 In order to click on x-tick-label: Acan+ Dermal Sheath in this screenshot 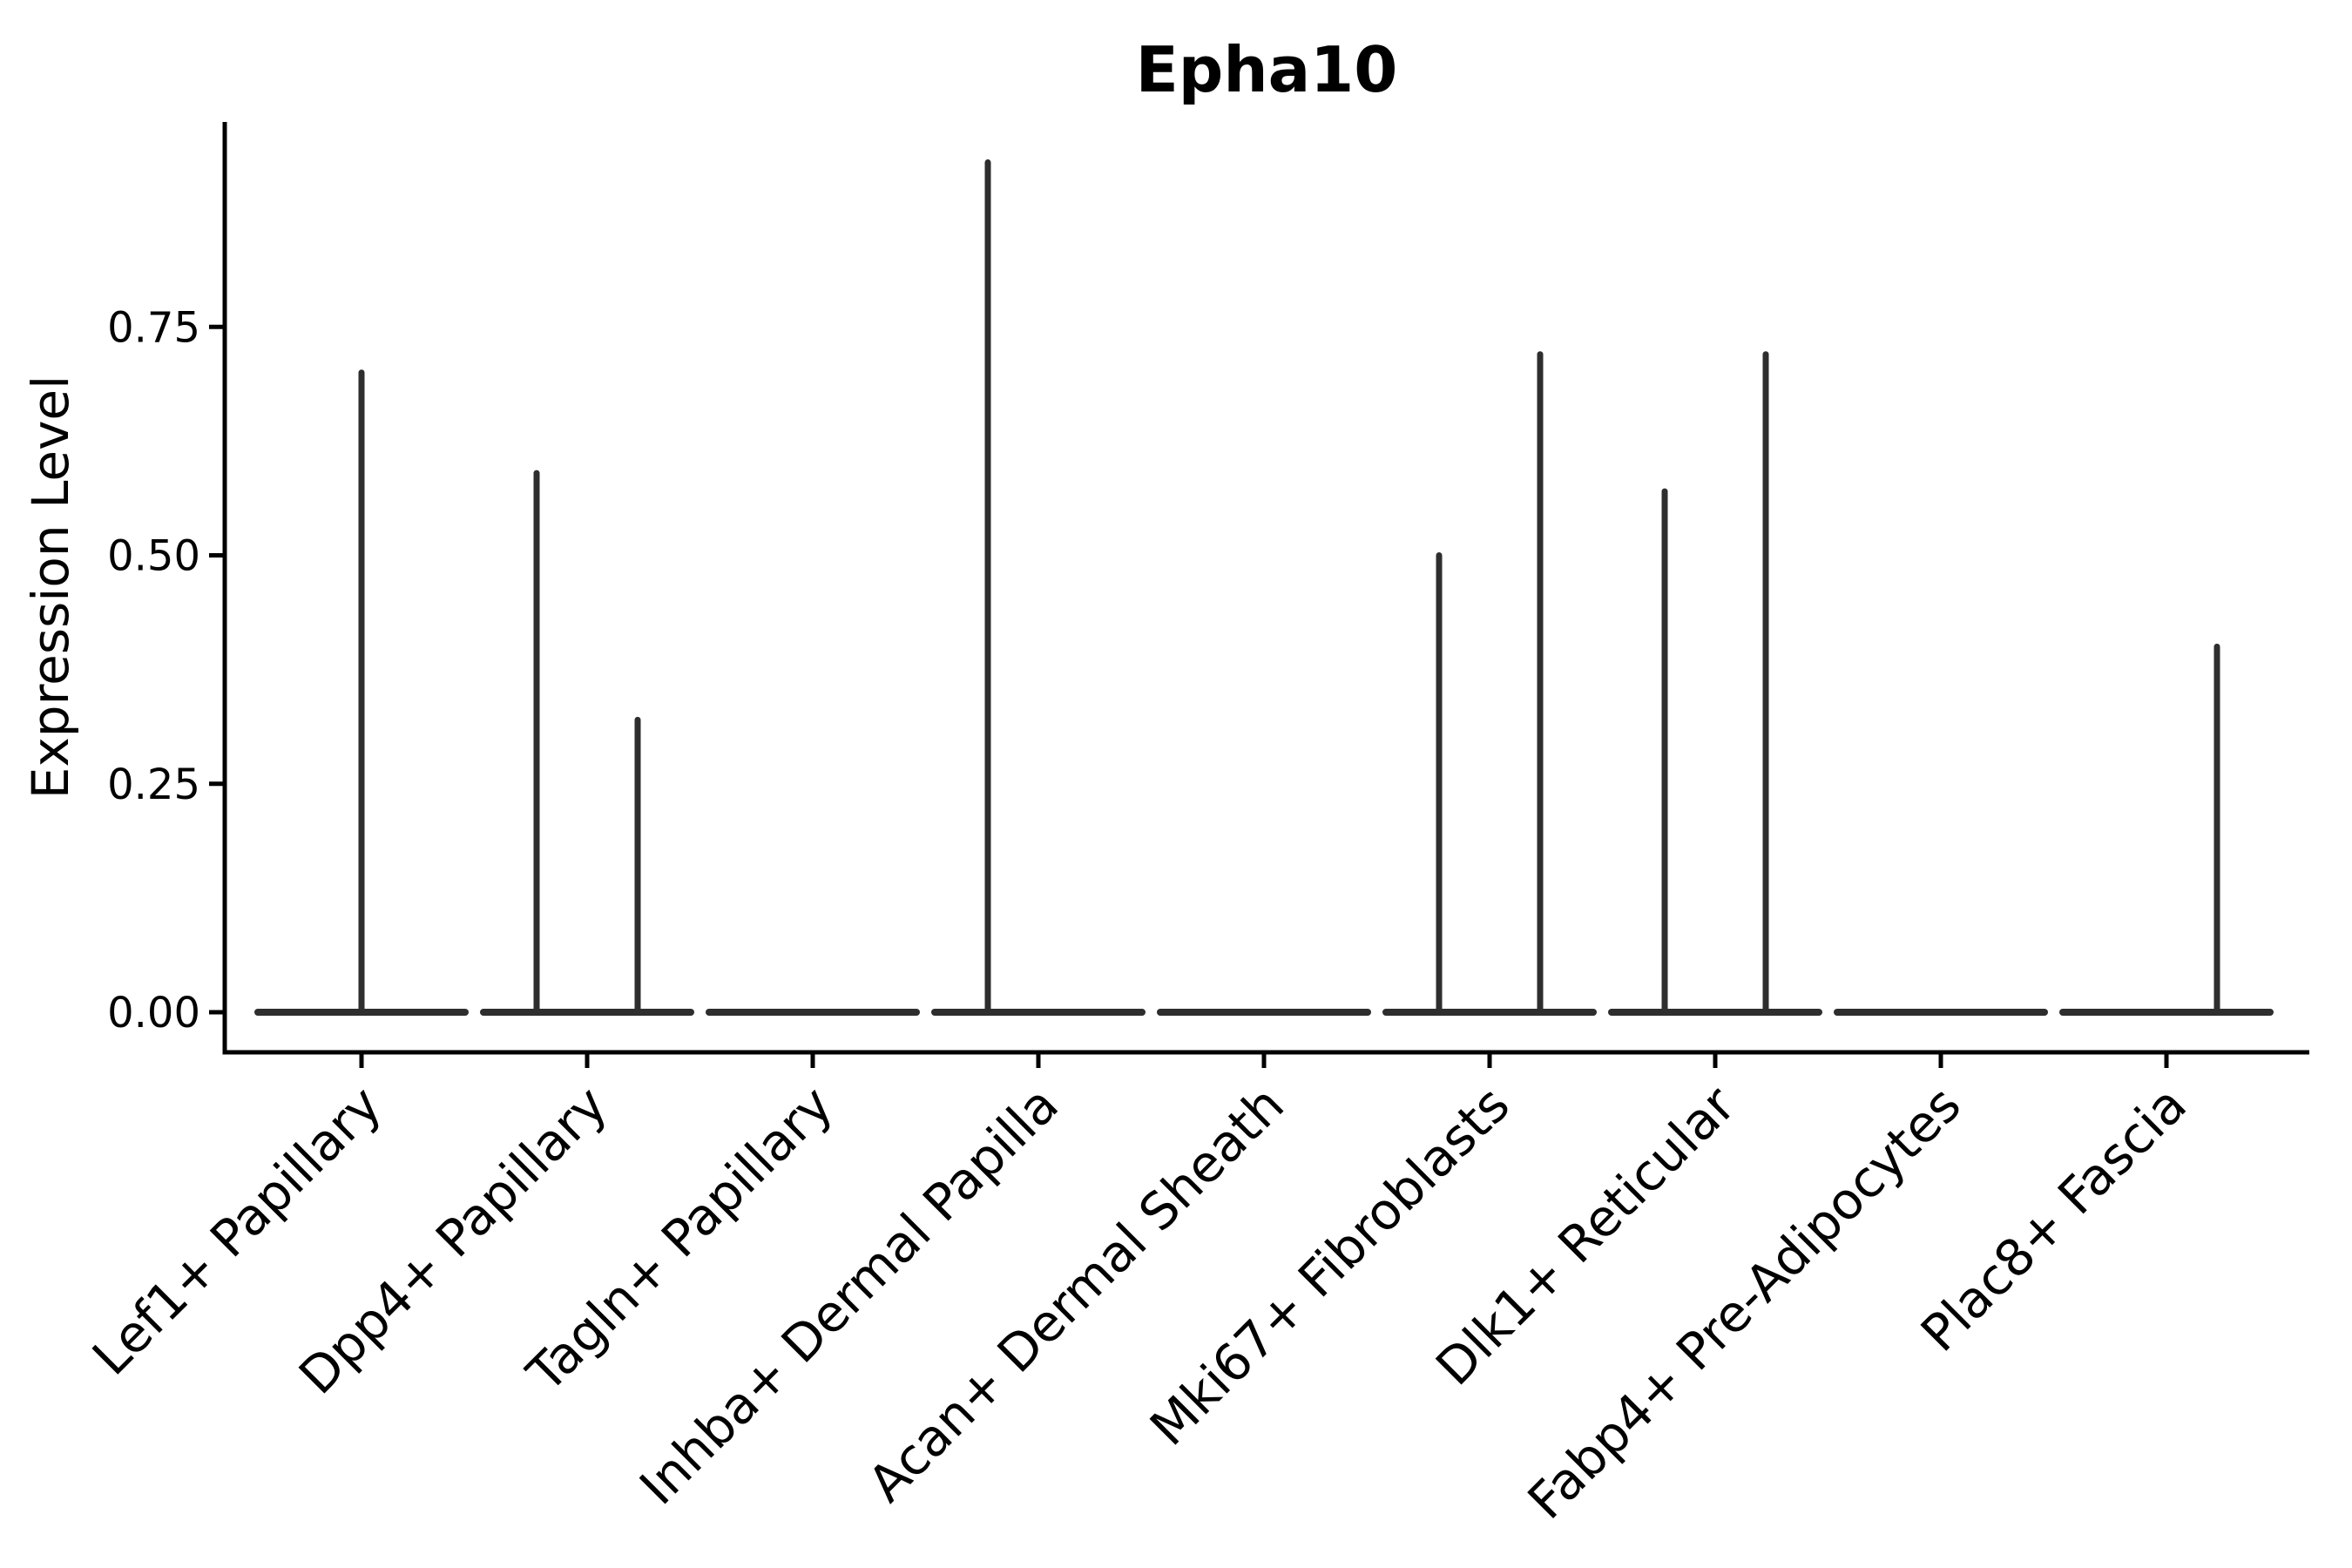, I will do `click(1075, 1294)`.